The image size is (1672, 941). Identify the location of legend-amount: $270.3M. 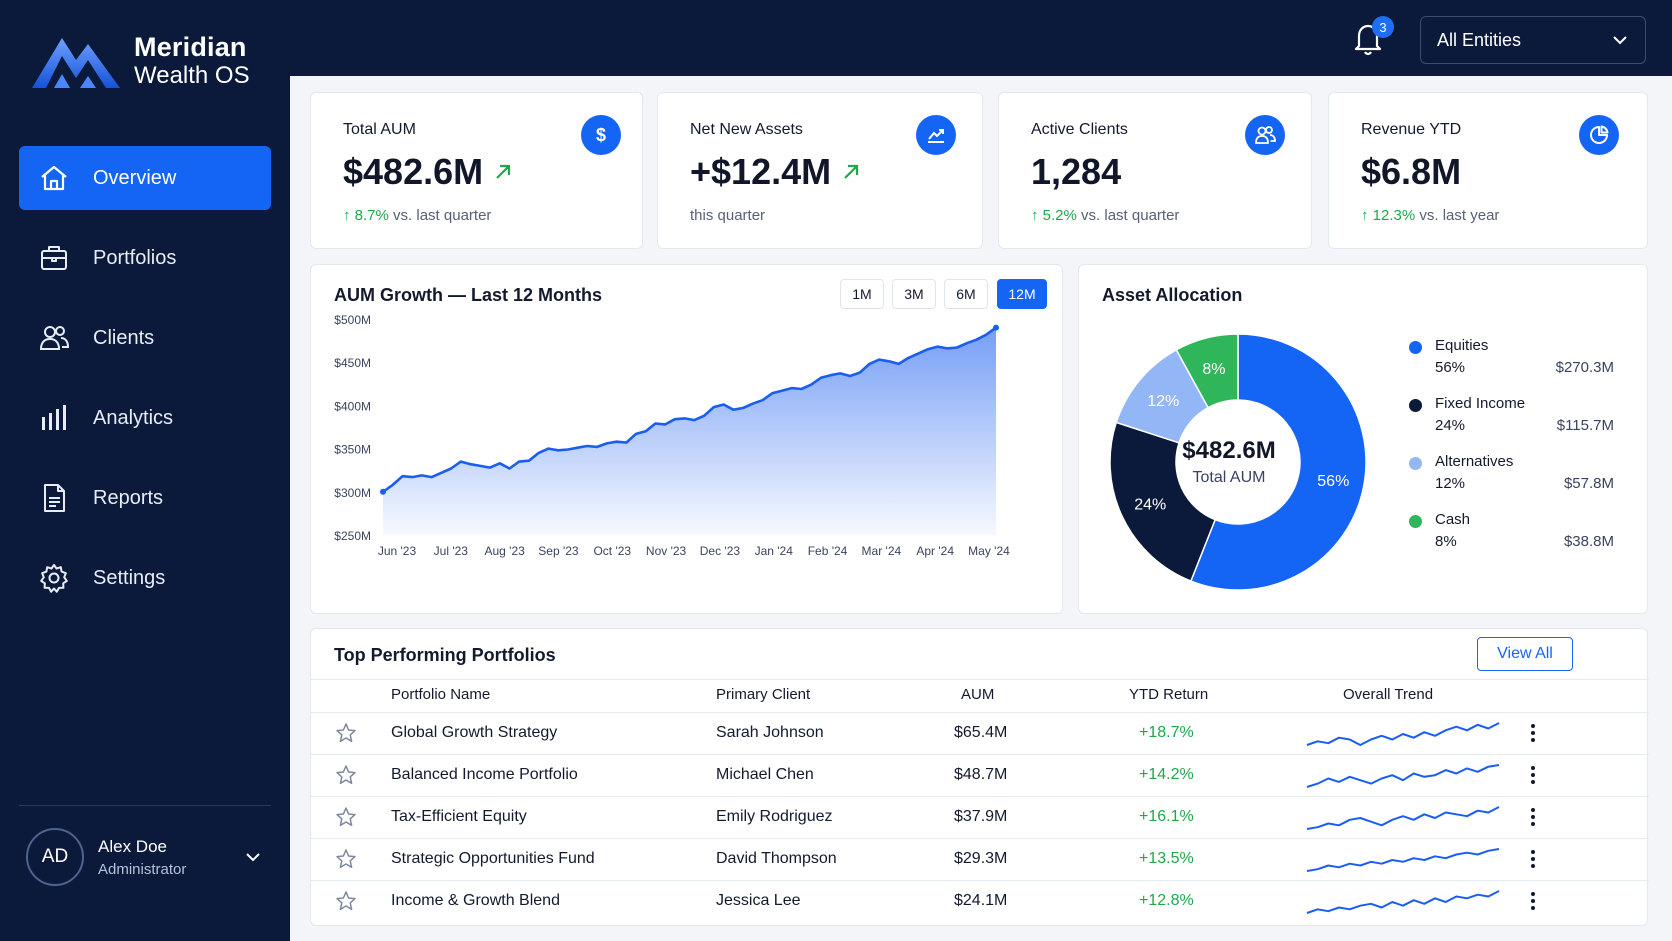
(1584, 367).